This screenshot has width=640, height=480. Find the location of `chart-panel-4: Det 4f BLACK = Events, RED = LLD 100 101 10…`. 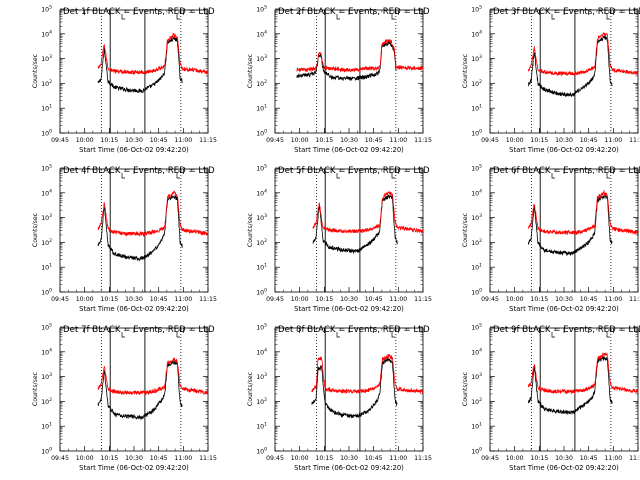

chart-panel-4: Det 4f BLACK = Events, RED = LLD 100 101 10… is located at coordinates (124, 239).